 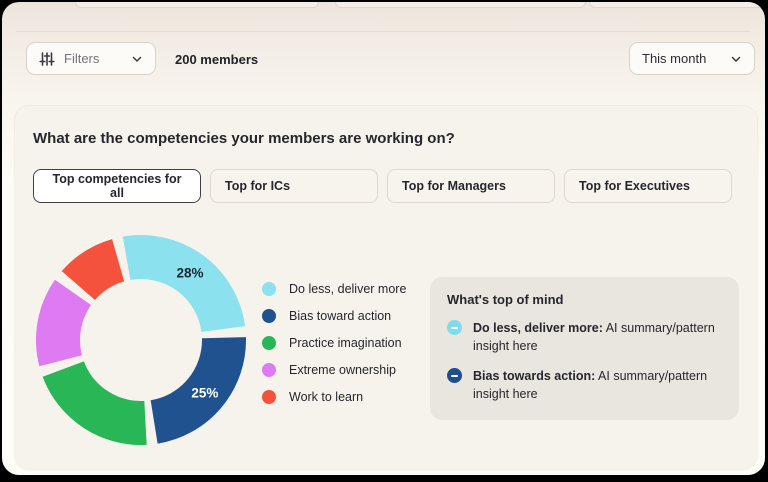 I want to click on tab-top-competencies-for-all: Top competencies for all, so click(x=117, y=186).